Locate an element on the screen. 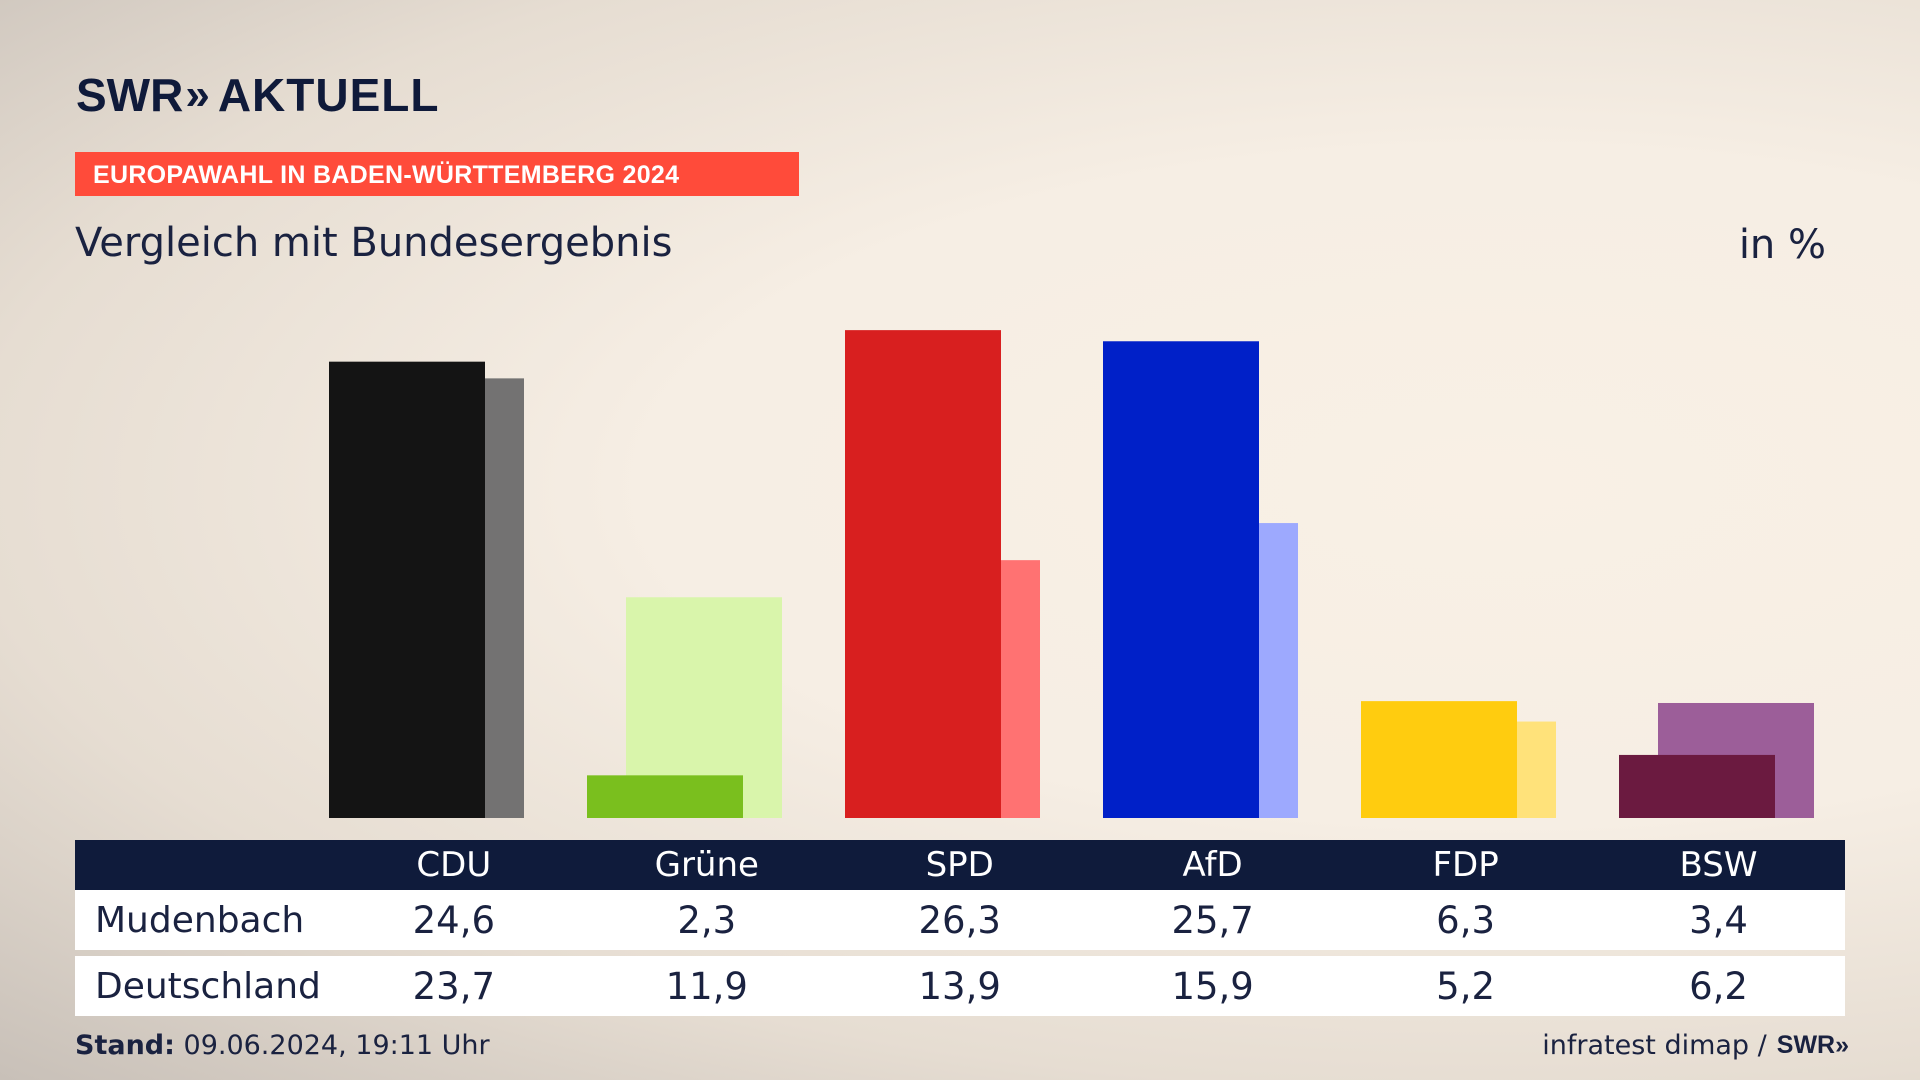  bar-mudenbach-bsw is located at coordinates (1697, 786).